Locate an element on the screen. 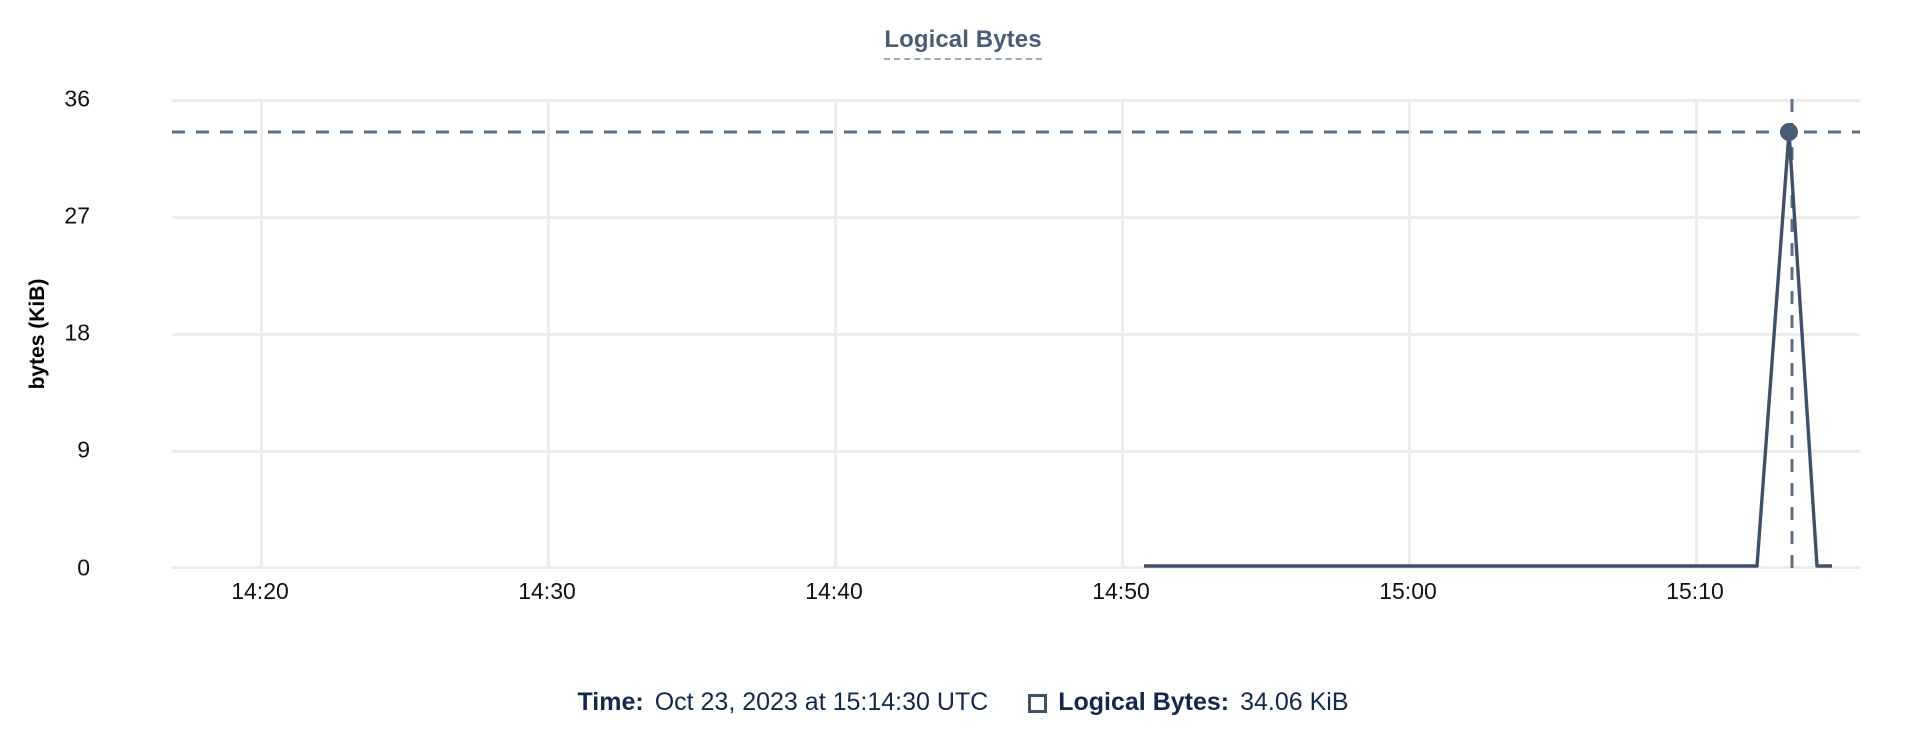 Image resolution: width=1926 pixels, height=756 pixels. x-tick-label: 14:50 is located at coordinates (1121, 591).